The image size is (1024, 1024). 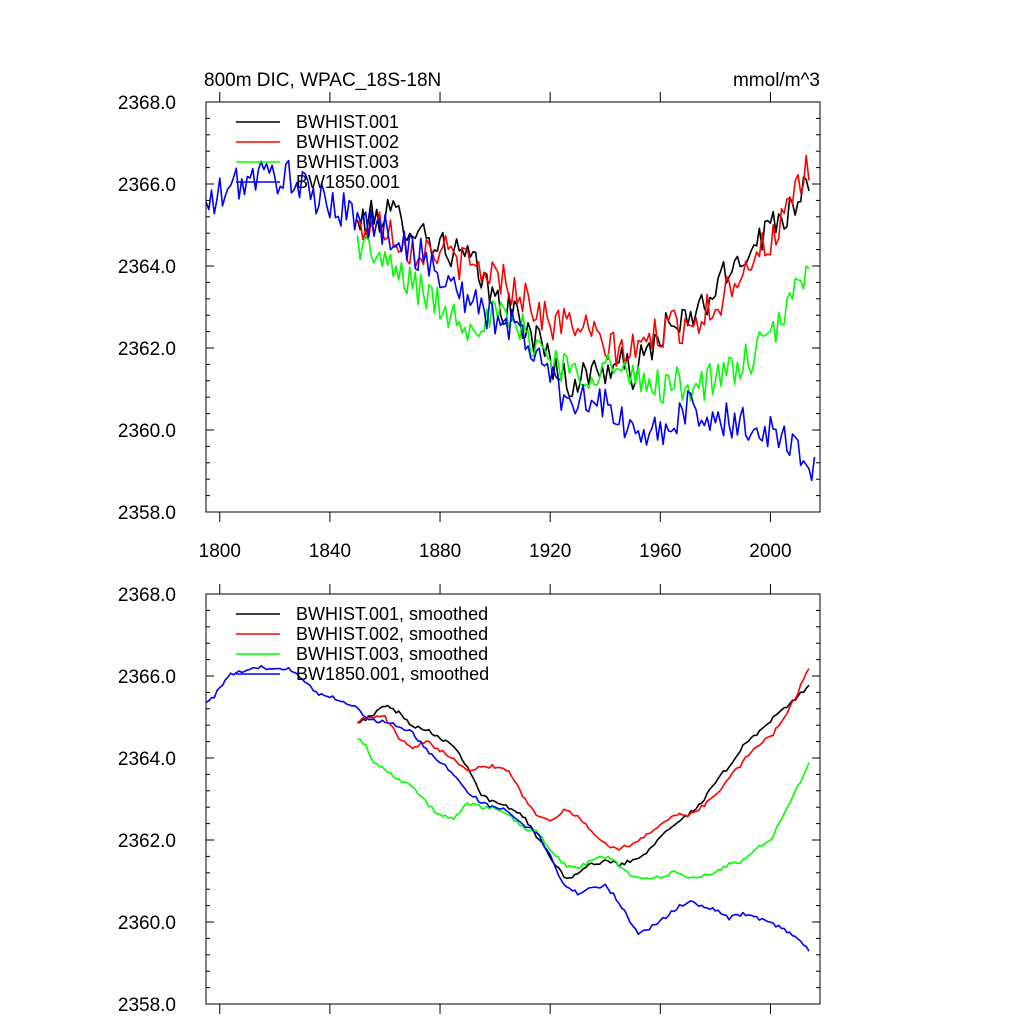 What do you see at coordinates (776, 80) in the screenshot?
I see `units-label: mmol/m^3` at bounding box center [776, 80].